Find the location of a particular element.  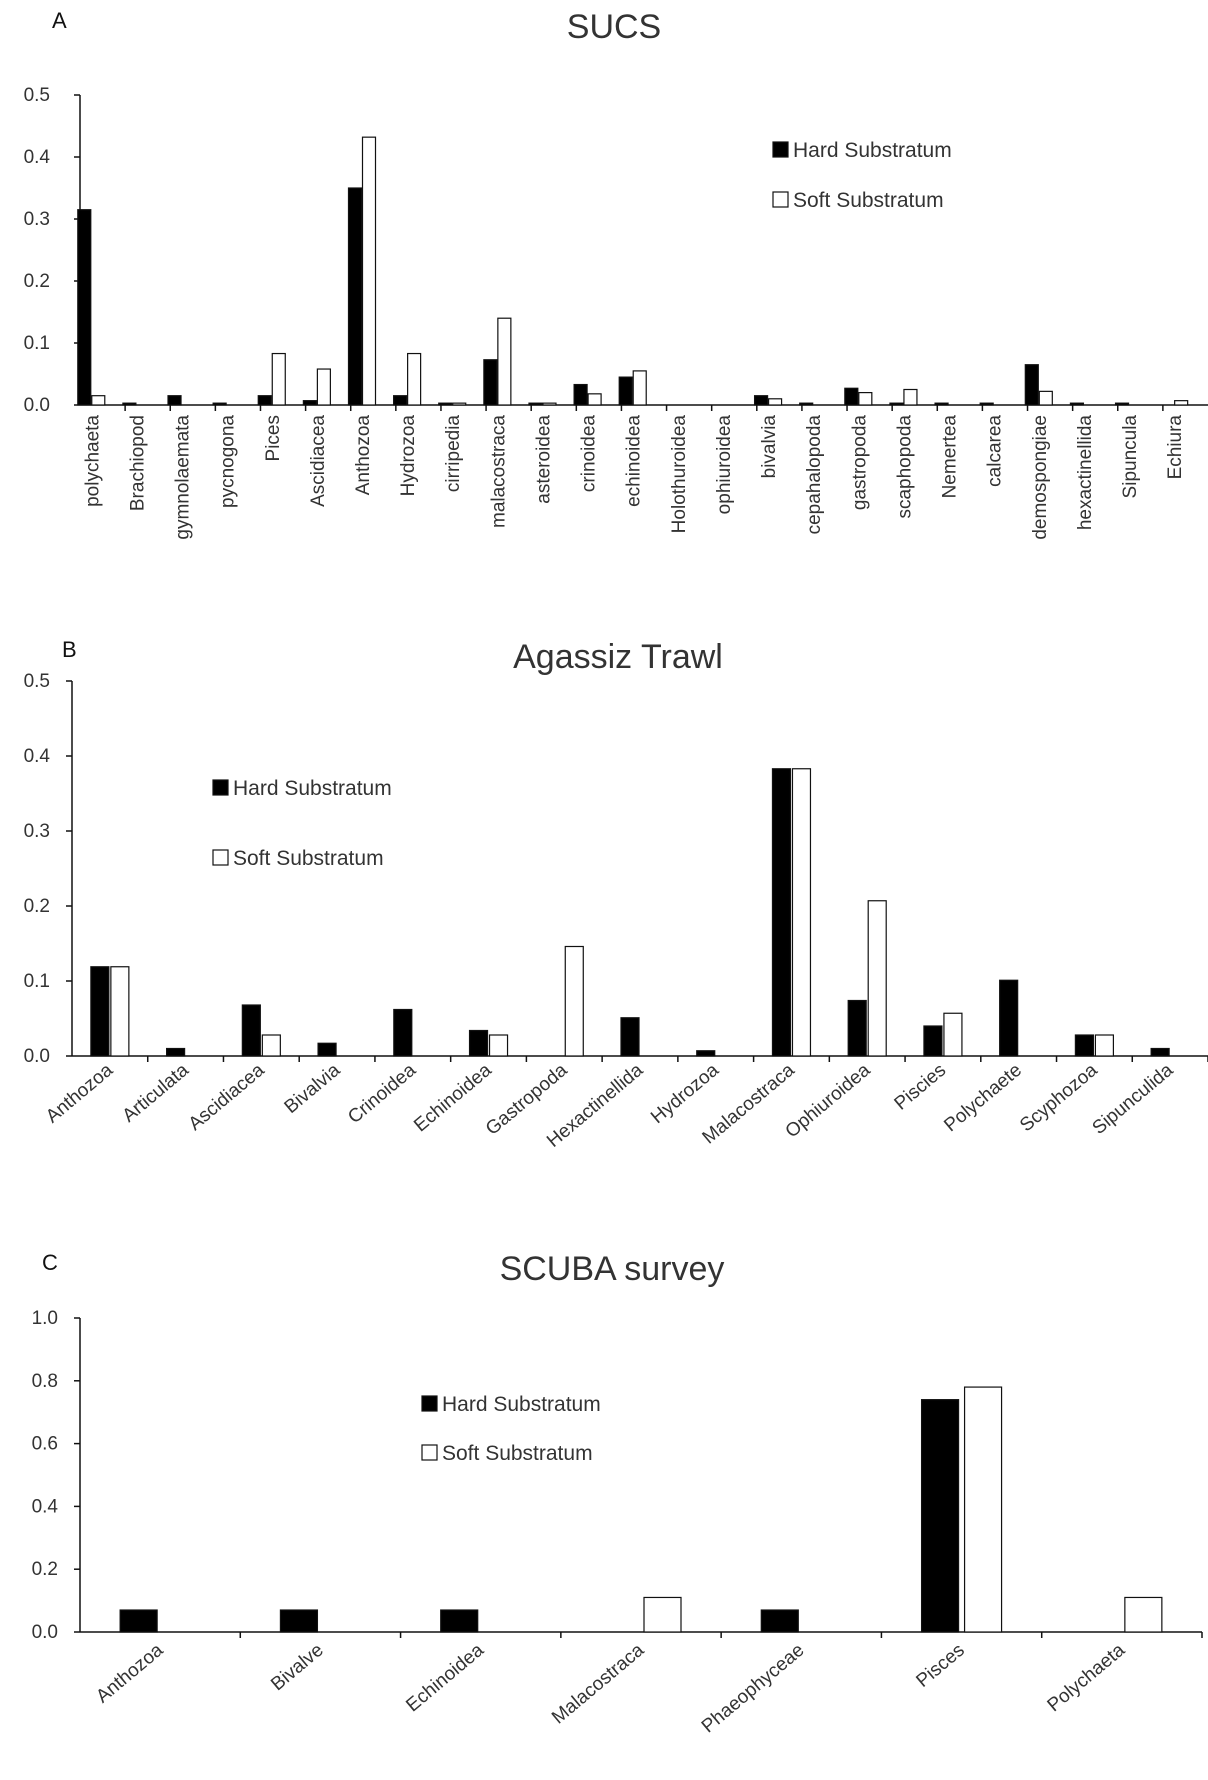

y-tick-label: 0.4 is located at coordinates (45, 1506).